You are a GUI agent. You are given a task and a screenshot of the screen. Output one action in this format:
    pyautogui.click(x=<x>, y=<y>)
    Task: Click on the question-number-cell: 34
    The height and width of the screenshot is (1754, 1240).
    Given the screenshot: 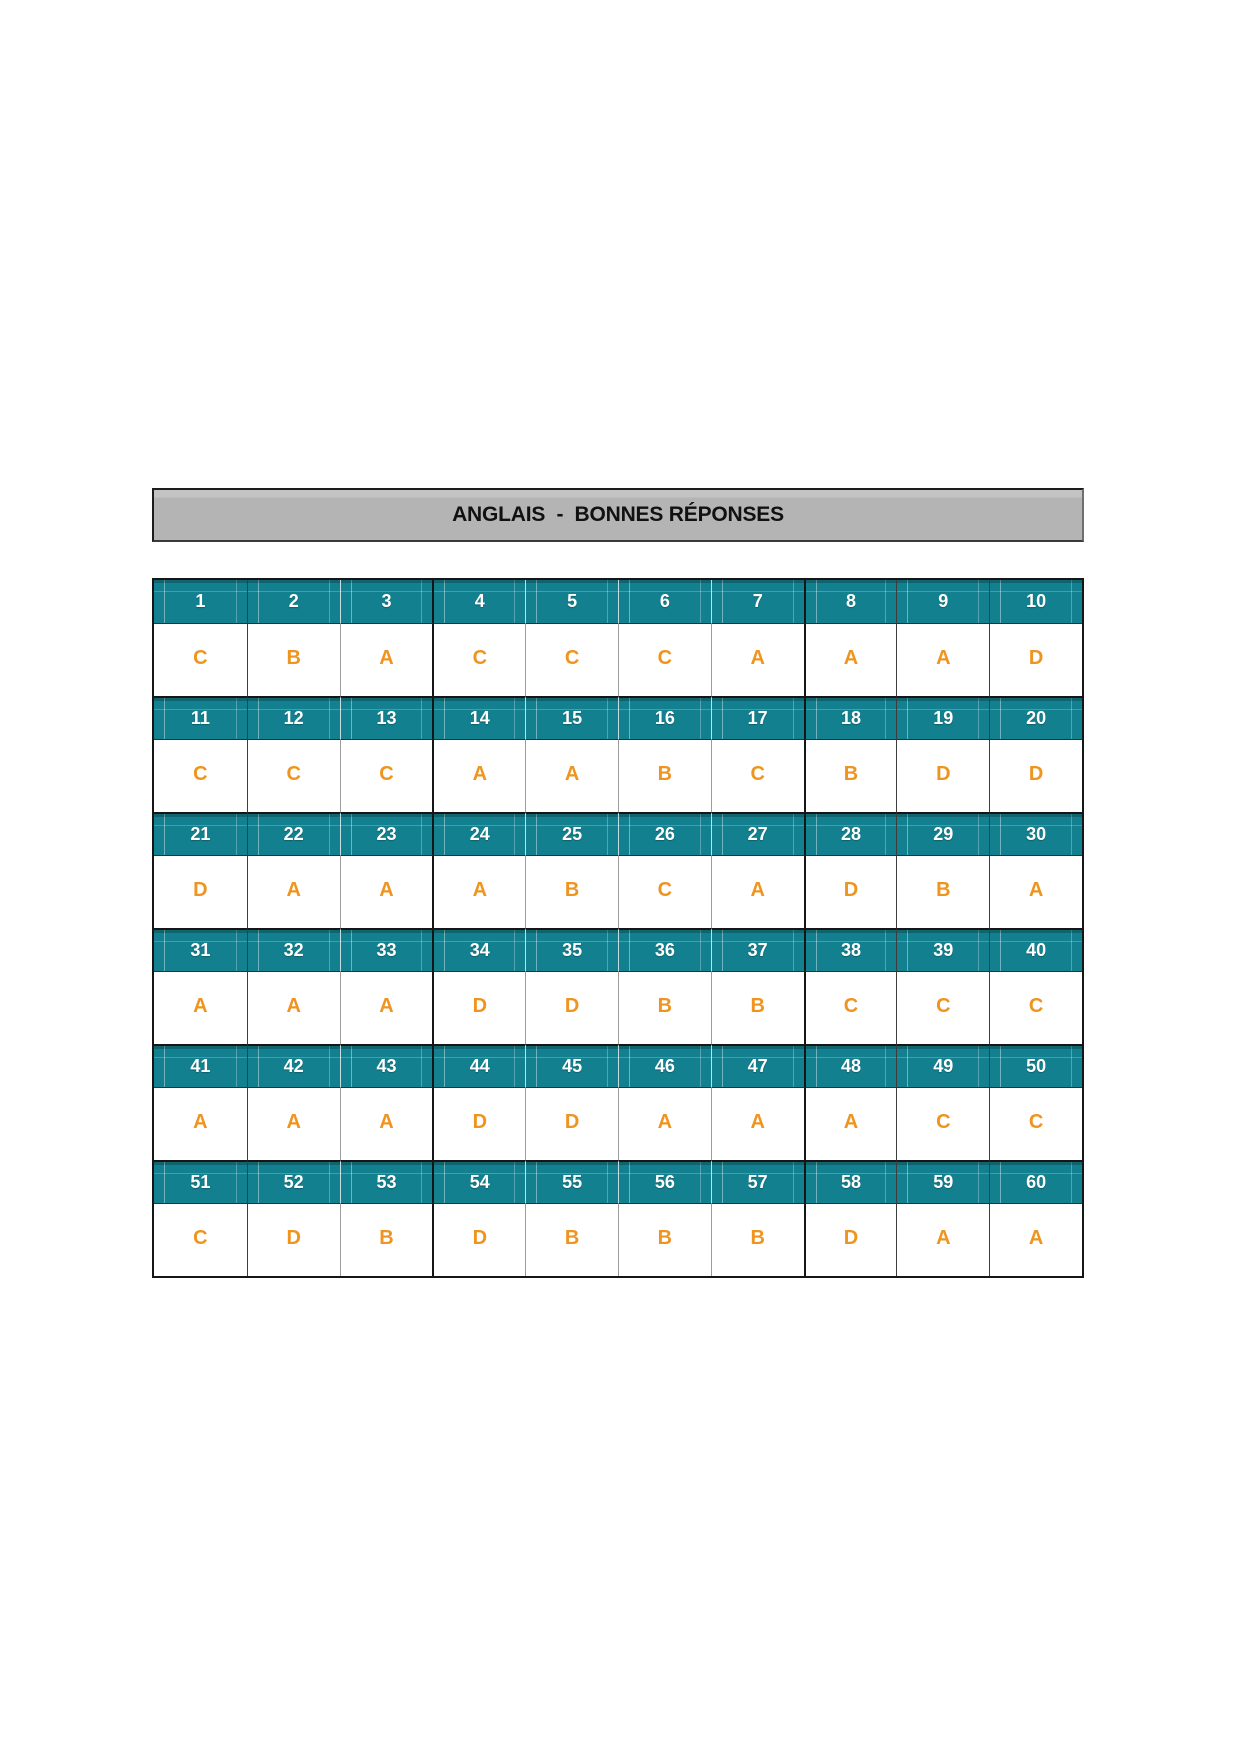 What is the action you would take?
    pyautogui.click(x=479, y=950)
    